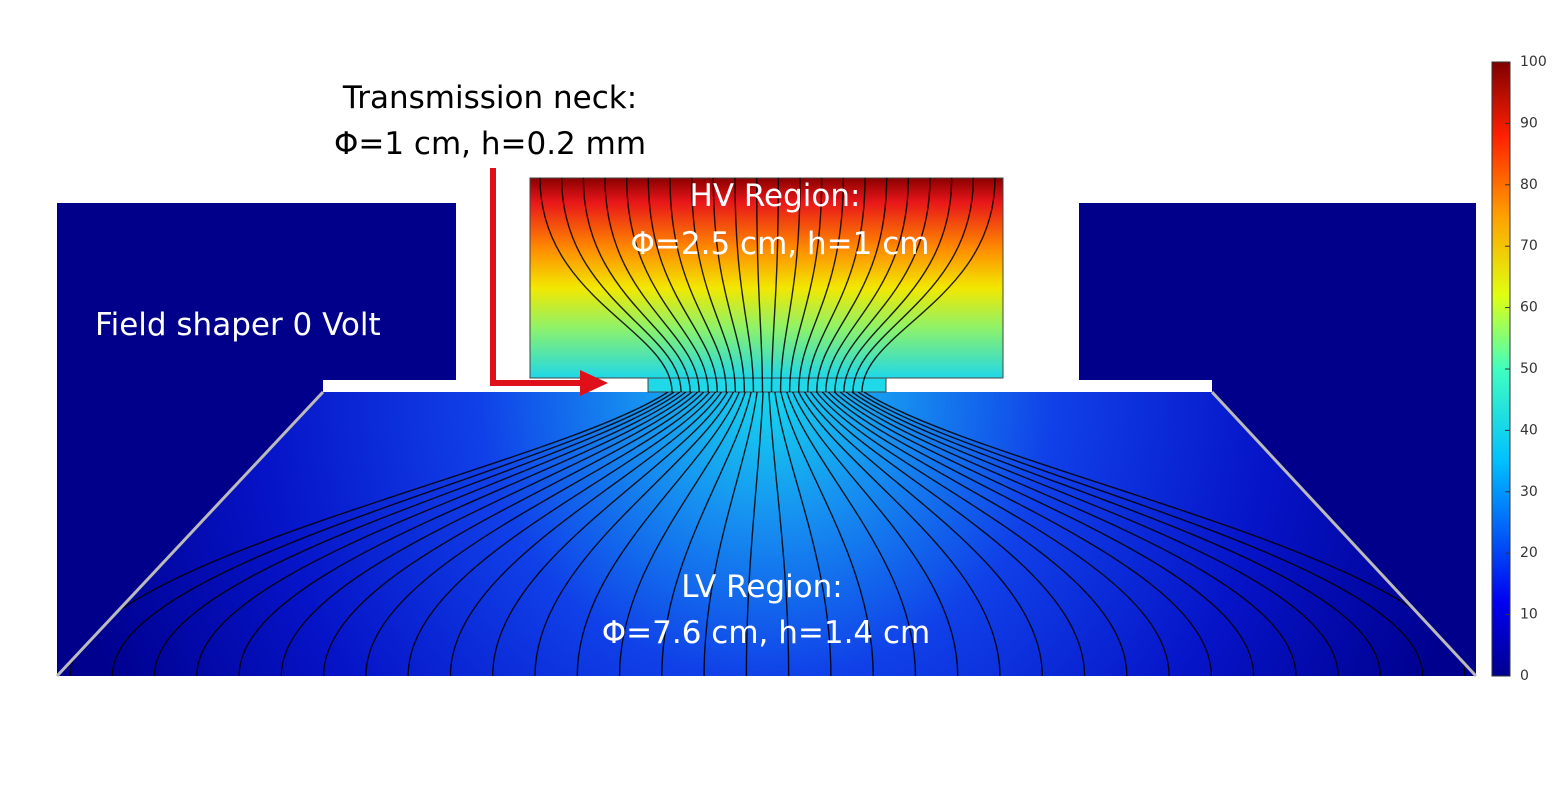 The width and height of the screenshot is (1552, 793). Describe the element at coordinates (489, 98) in the screenshot. I see `neck-title: Transmission neck:` at that location.